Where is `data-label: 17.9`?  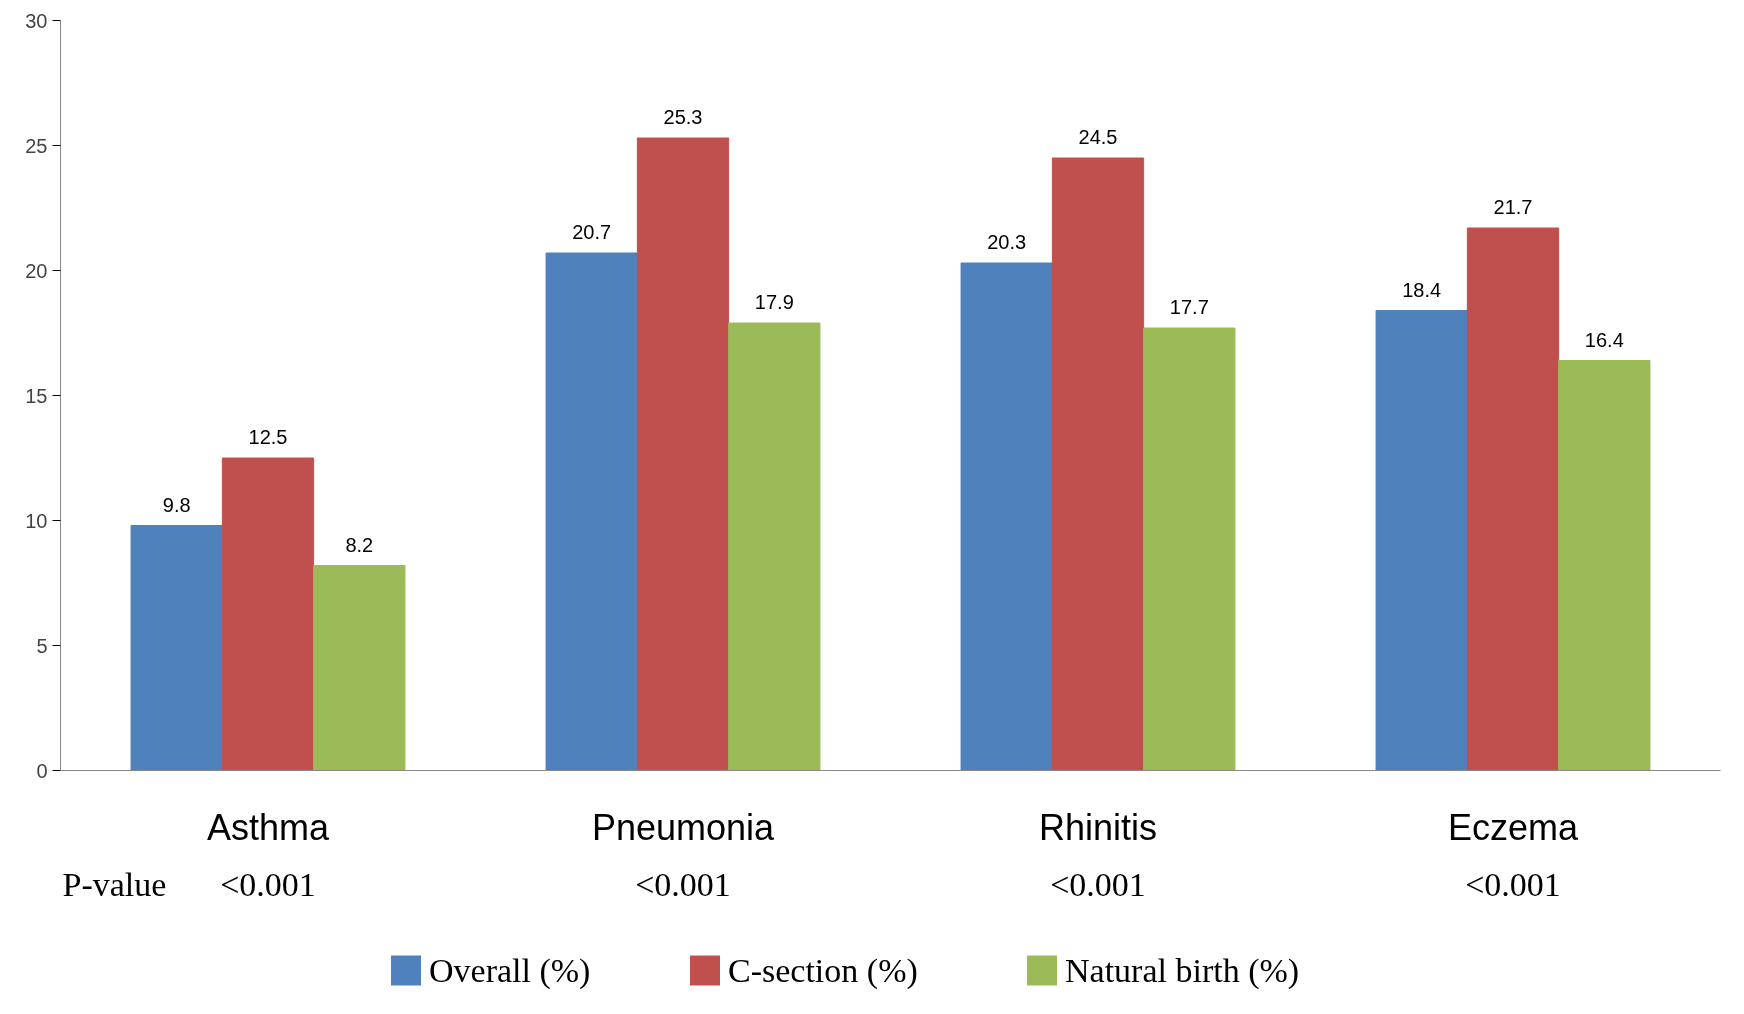 data-label: 17.9 is located at coordinates (774, 302).